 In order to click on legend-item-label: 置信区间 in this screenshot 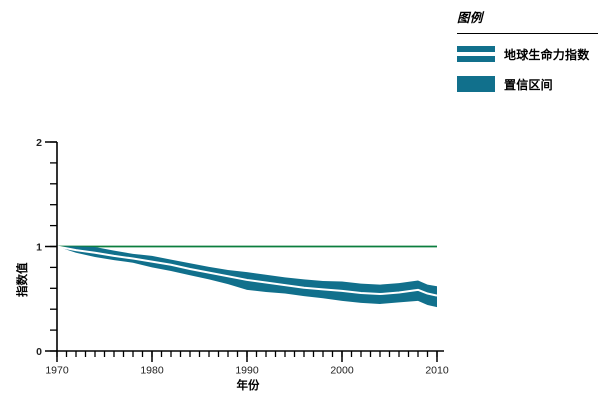, I will do `click(528, 84)`.